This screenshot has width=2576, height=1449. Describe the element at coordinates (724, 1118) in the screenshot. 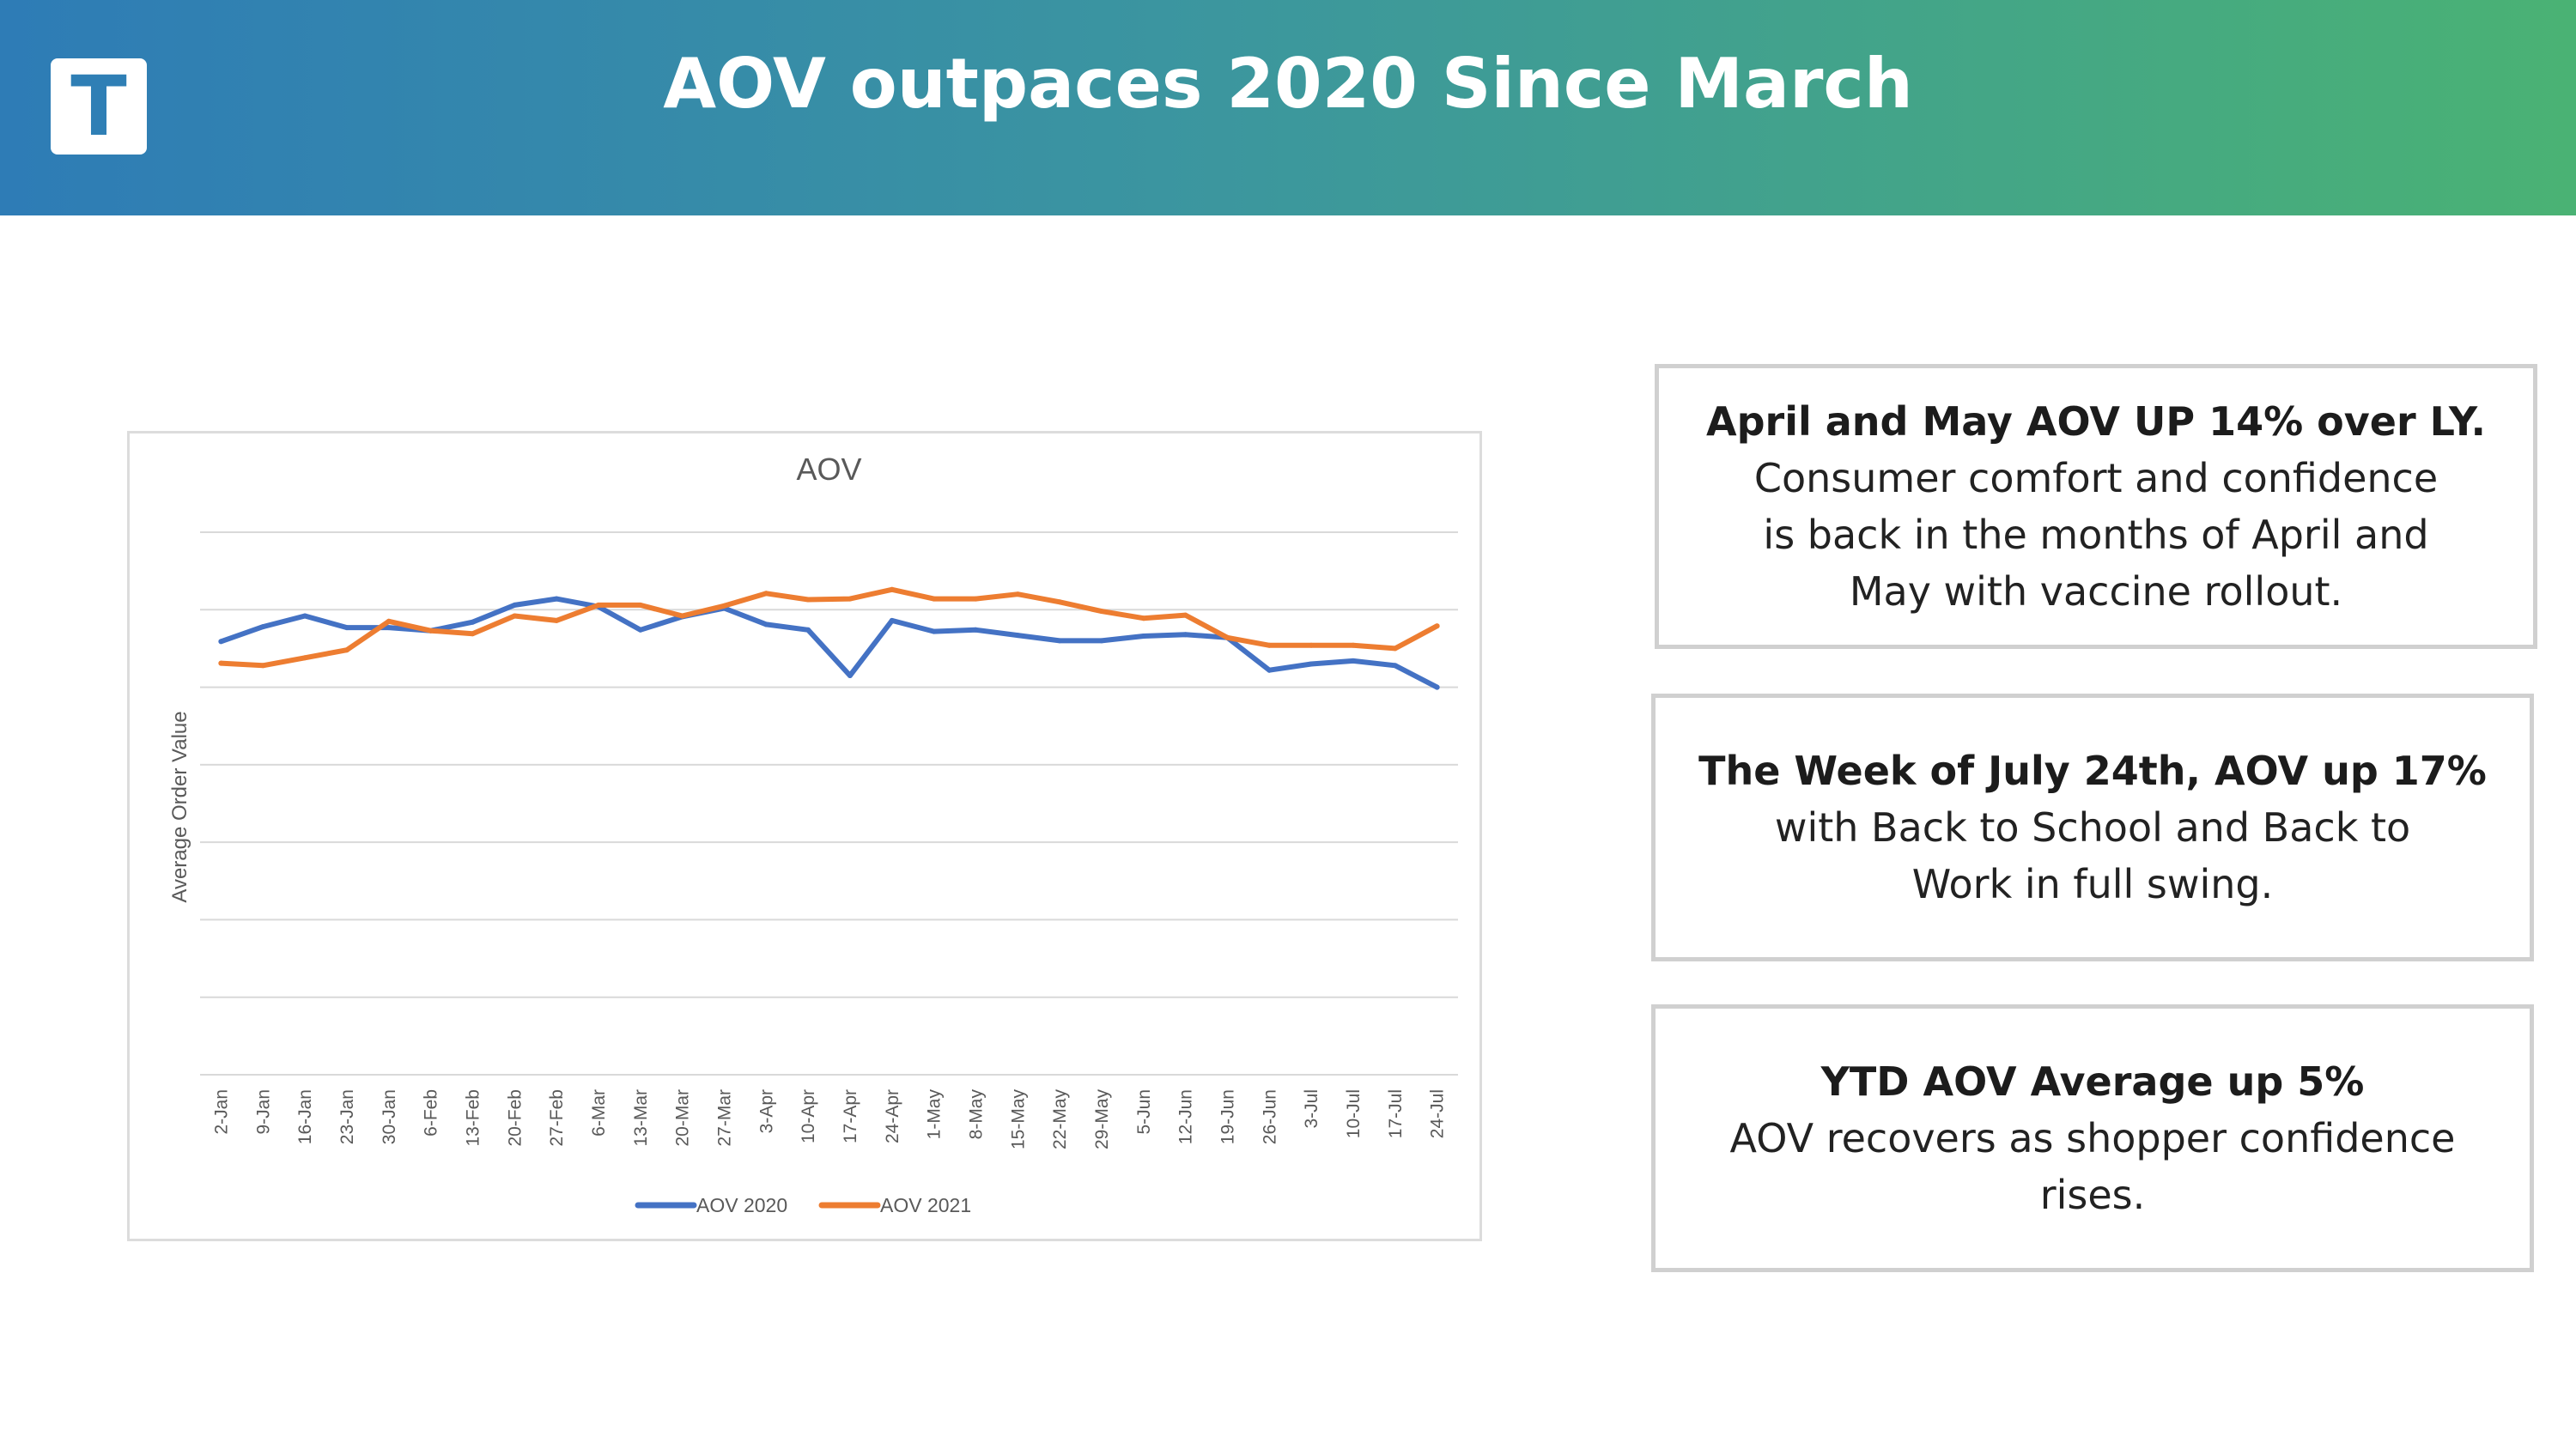

I see `x-tick-label: 27-Mar` at that location.